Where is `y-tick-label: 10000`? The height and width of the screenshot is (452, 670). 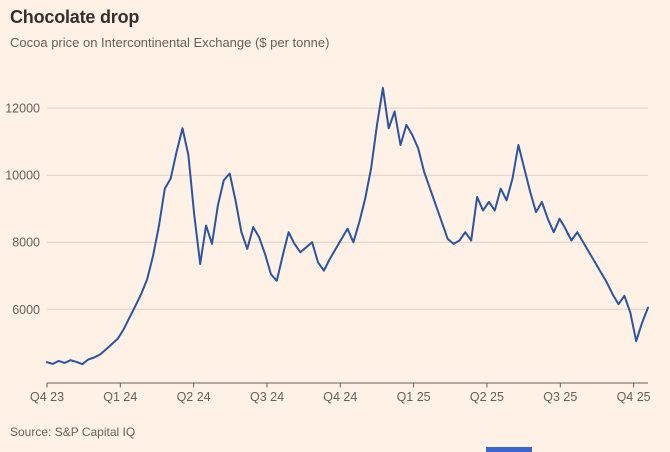 y-tick-label: 10000 is located at coordinates (22, 176).